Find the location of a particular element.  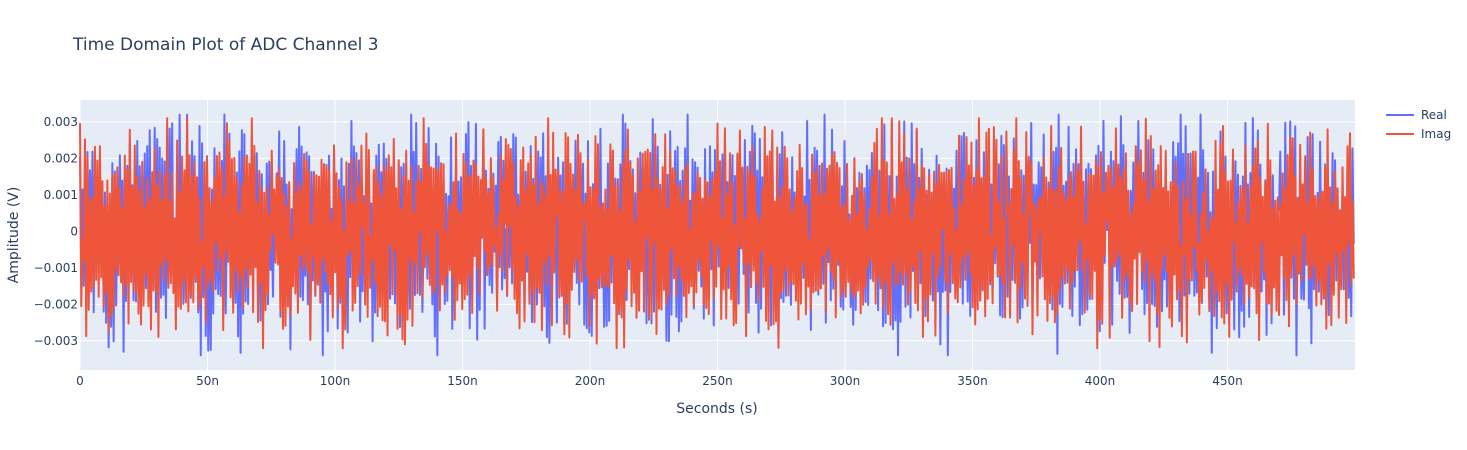

chart-title: Time Domain Plot of ADC Channel 3 is located at coordinates (225, 45).